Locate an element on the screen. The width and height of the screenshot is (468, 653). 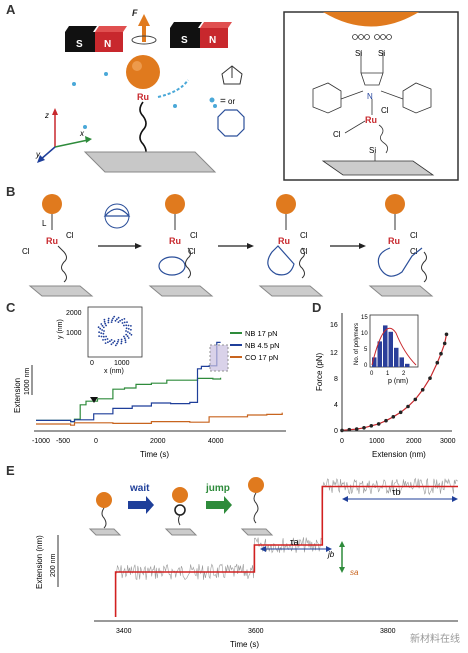
atom-cl-4b: Cl is located at coordinates (414, 251).